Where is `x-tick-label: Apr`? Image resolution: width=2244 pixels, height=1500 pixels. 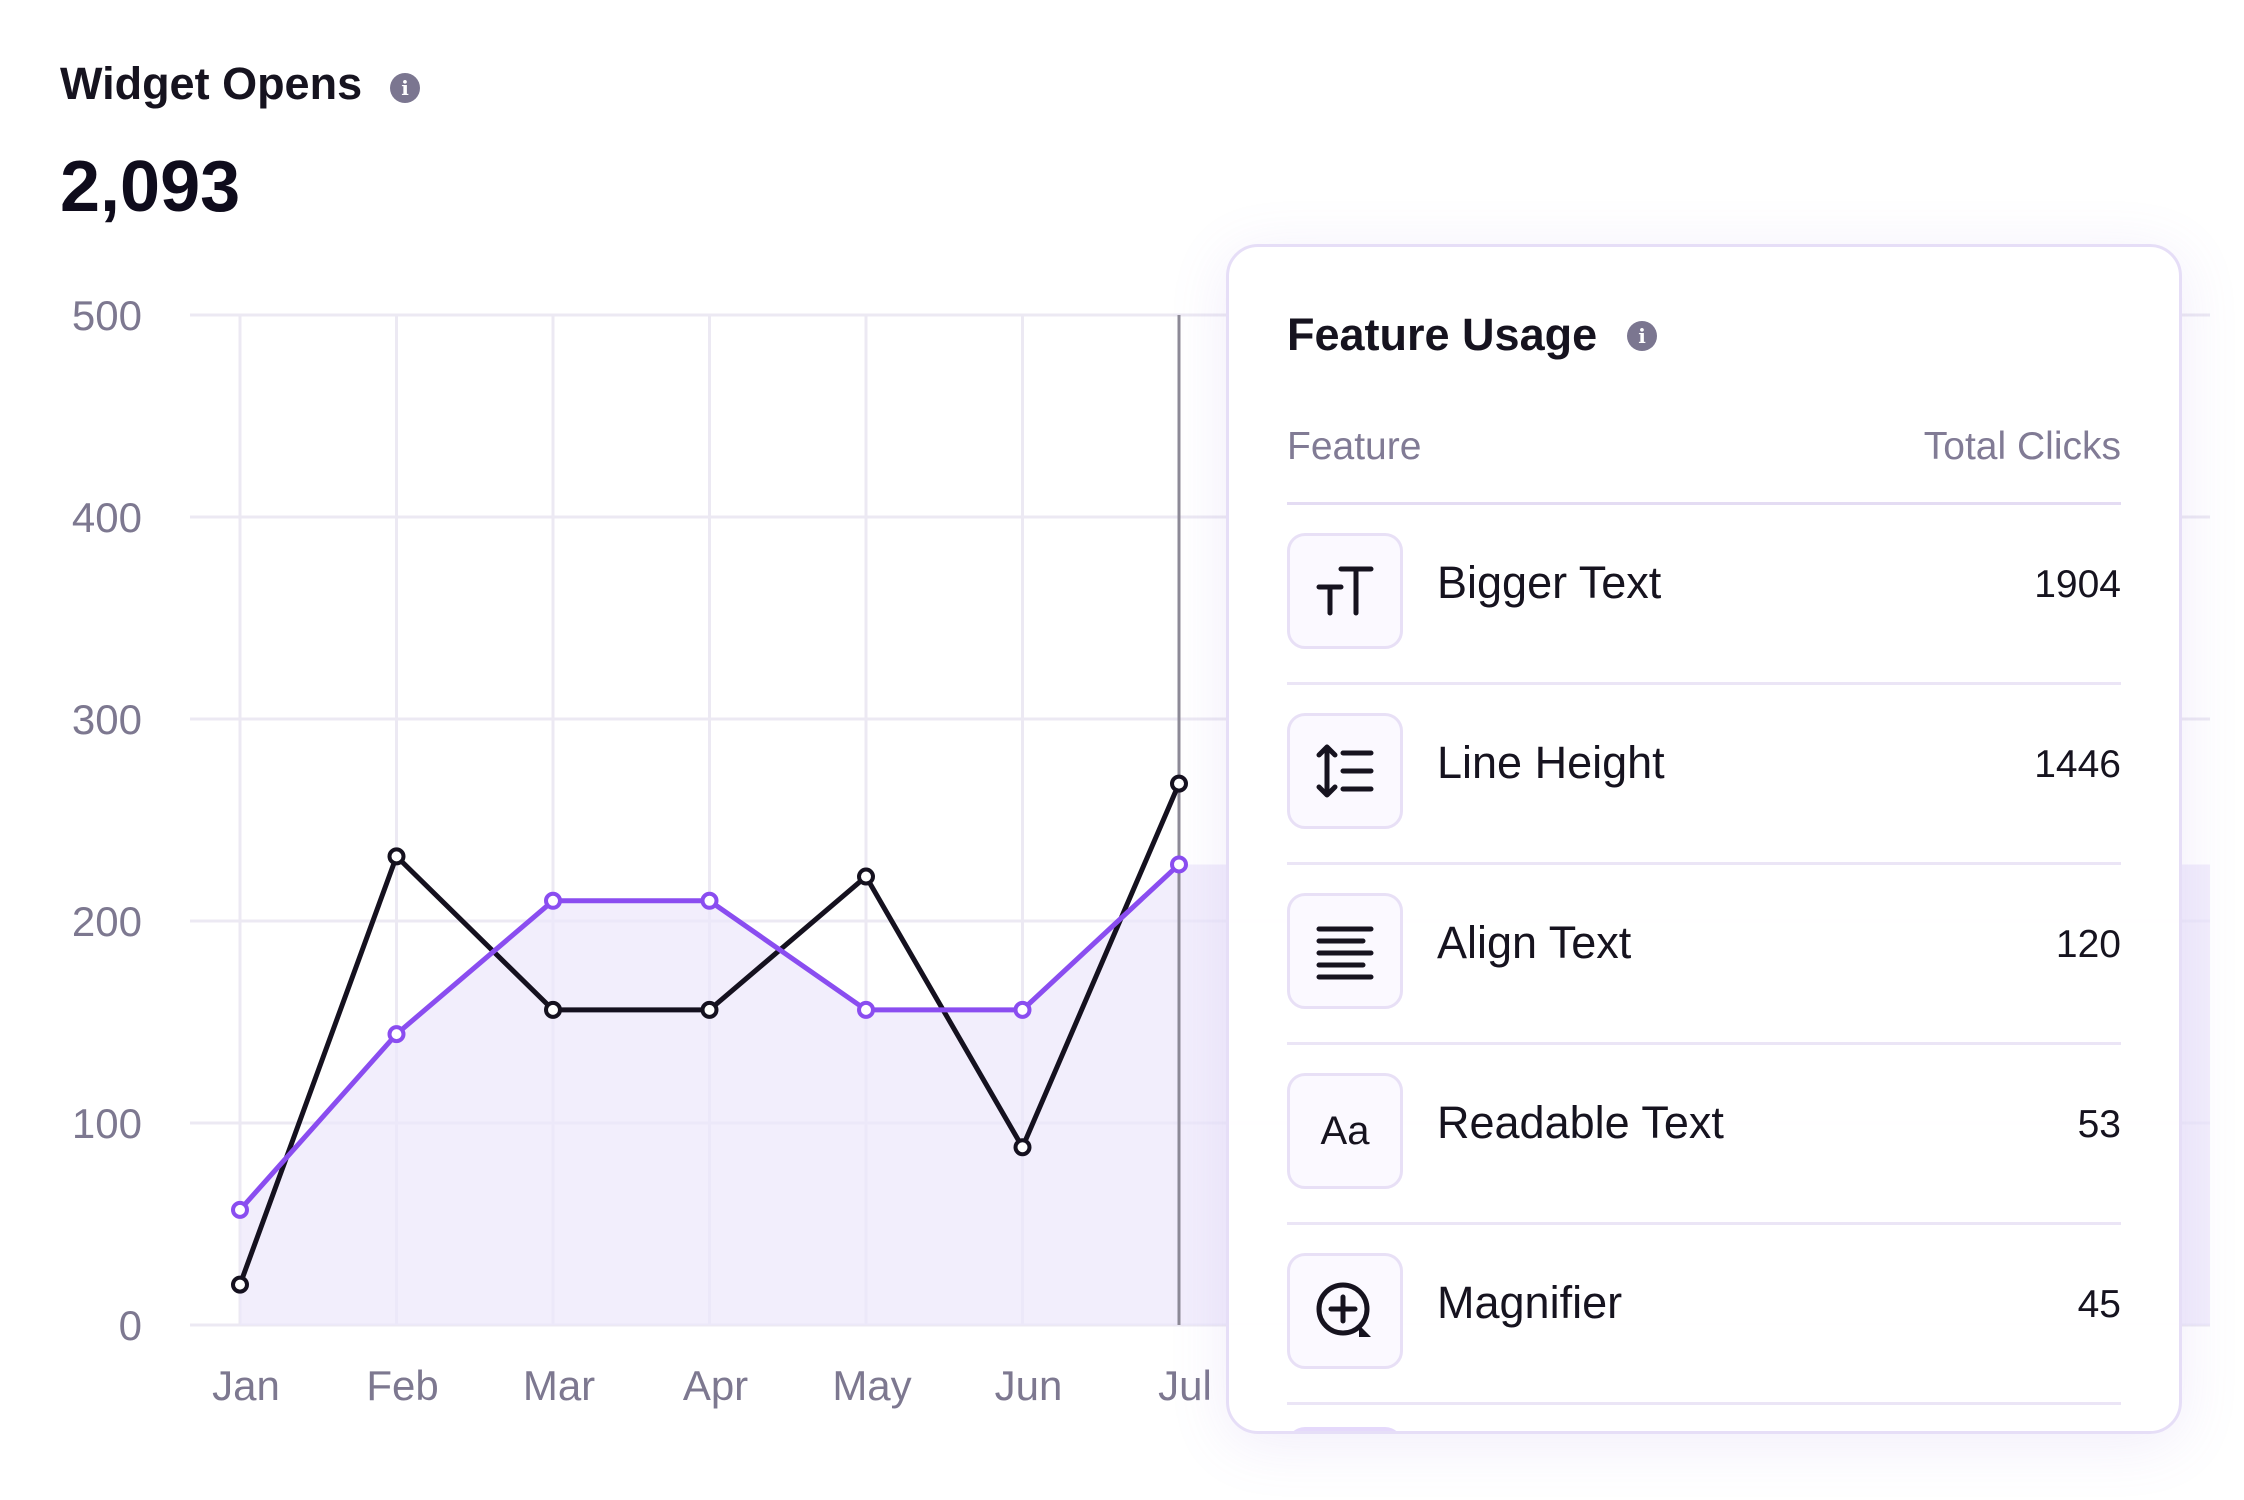 x-tick-label: Apr is located at coordinates (715, 1385).